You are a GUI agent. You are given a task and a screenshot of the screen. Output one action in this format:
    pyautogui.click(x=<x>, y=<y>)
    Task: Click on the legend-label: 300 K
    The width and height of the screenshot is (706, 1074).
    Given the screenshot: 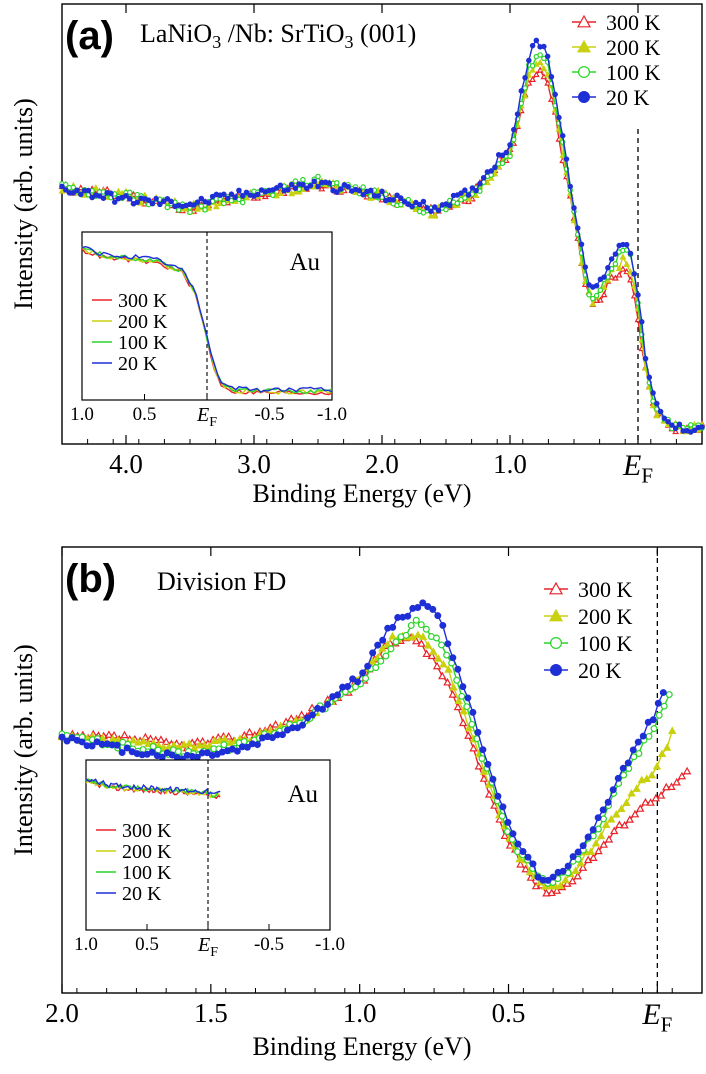 What is the action you would take?
    pyautogui.click(x=633, y=22)
    